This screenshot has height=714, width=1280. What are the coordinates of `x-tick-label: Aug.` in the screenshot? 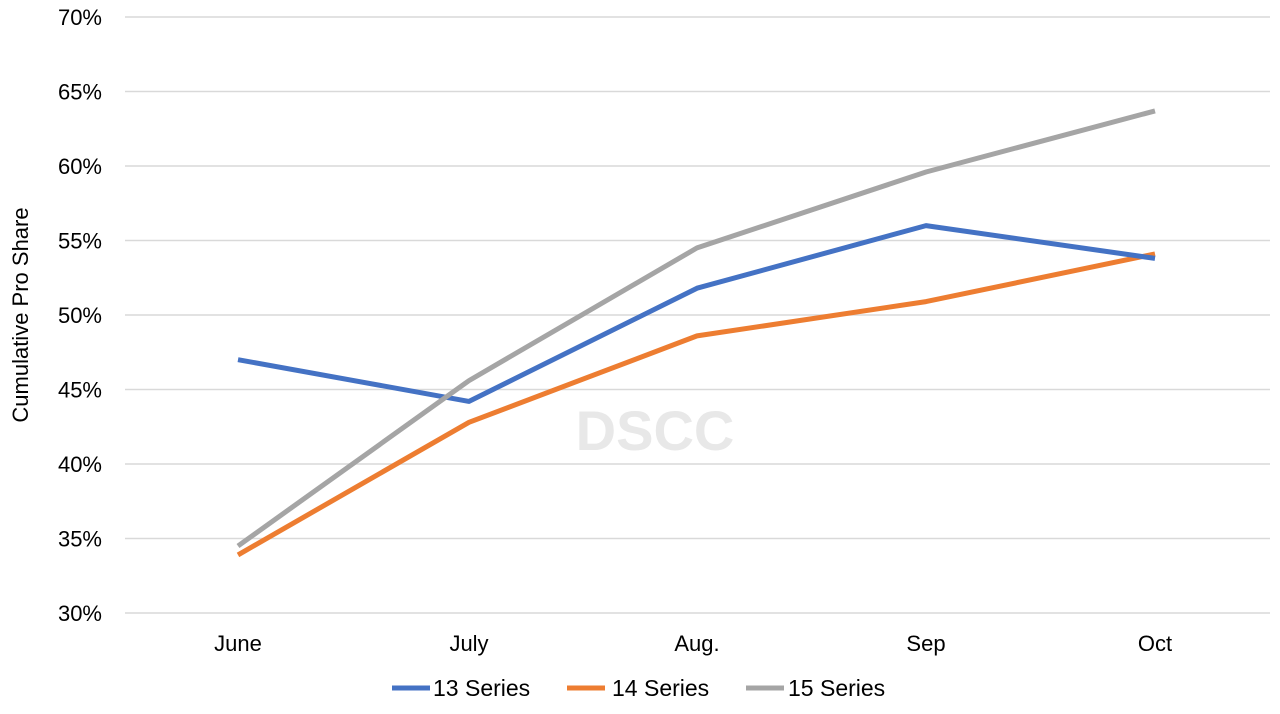 It's located at (696, 643).